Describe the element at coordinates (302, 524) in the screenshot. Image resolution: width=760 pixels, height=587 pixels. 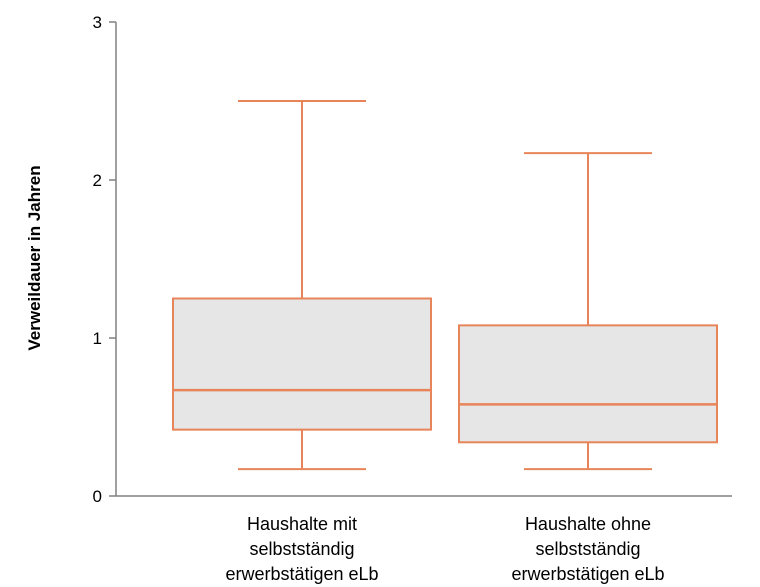
I see `x-category-label: Haushalte mit` at that location.